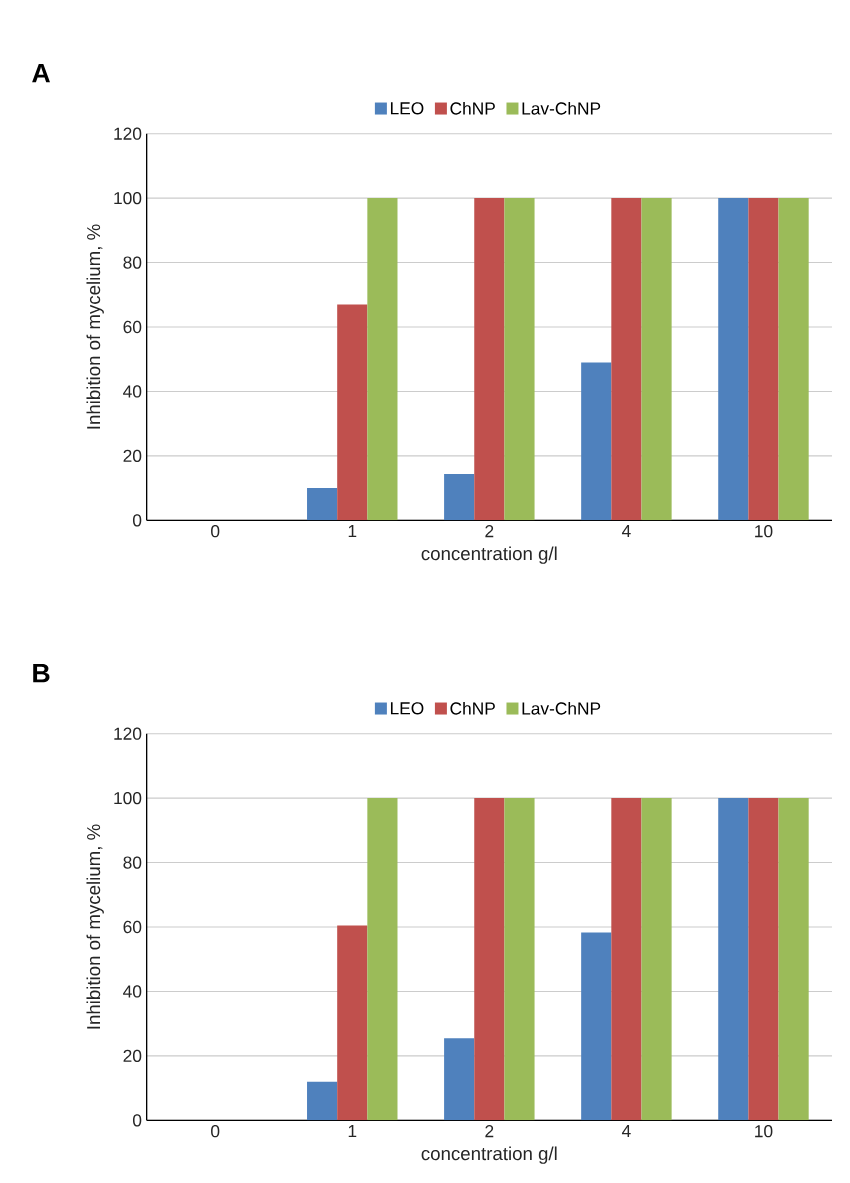 This screenshot has width=850, height=1183. Describe the element at coordinates (41, 73) in the screenshot. I see `chart-title: A` at that location.